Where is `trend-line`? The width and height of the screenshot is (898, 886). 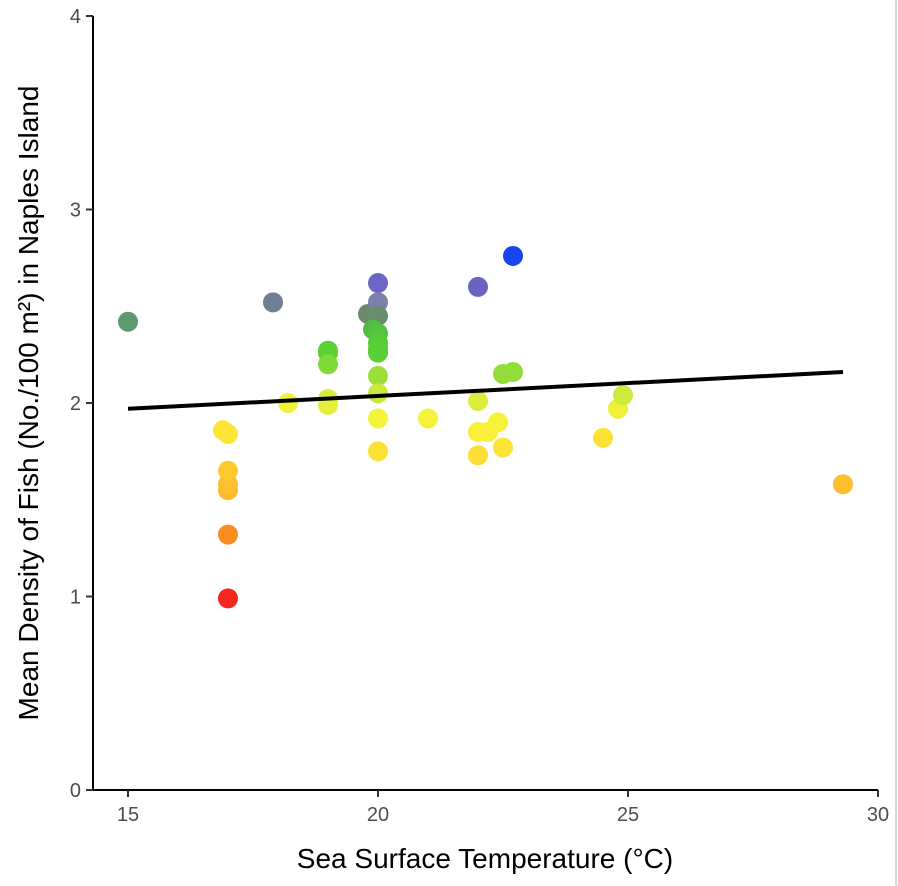
trend-line is located at coordinates (485, 390).